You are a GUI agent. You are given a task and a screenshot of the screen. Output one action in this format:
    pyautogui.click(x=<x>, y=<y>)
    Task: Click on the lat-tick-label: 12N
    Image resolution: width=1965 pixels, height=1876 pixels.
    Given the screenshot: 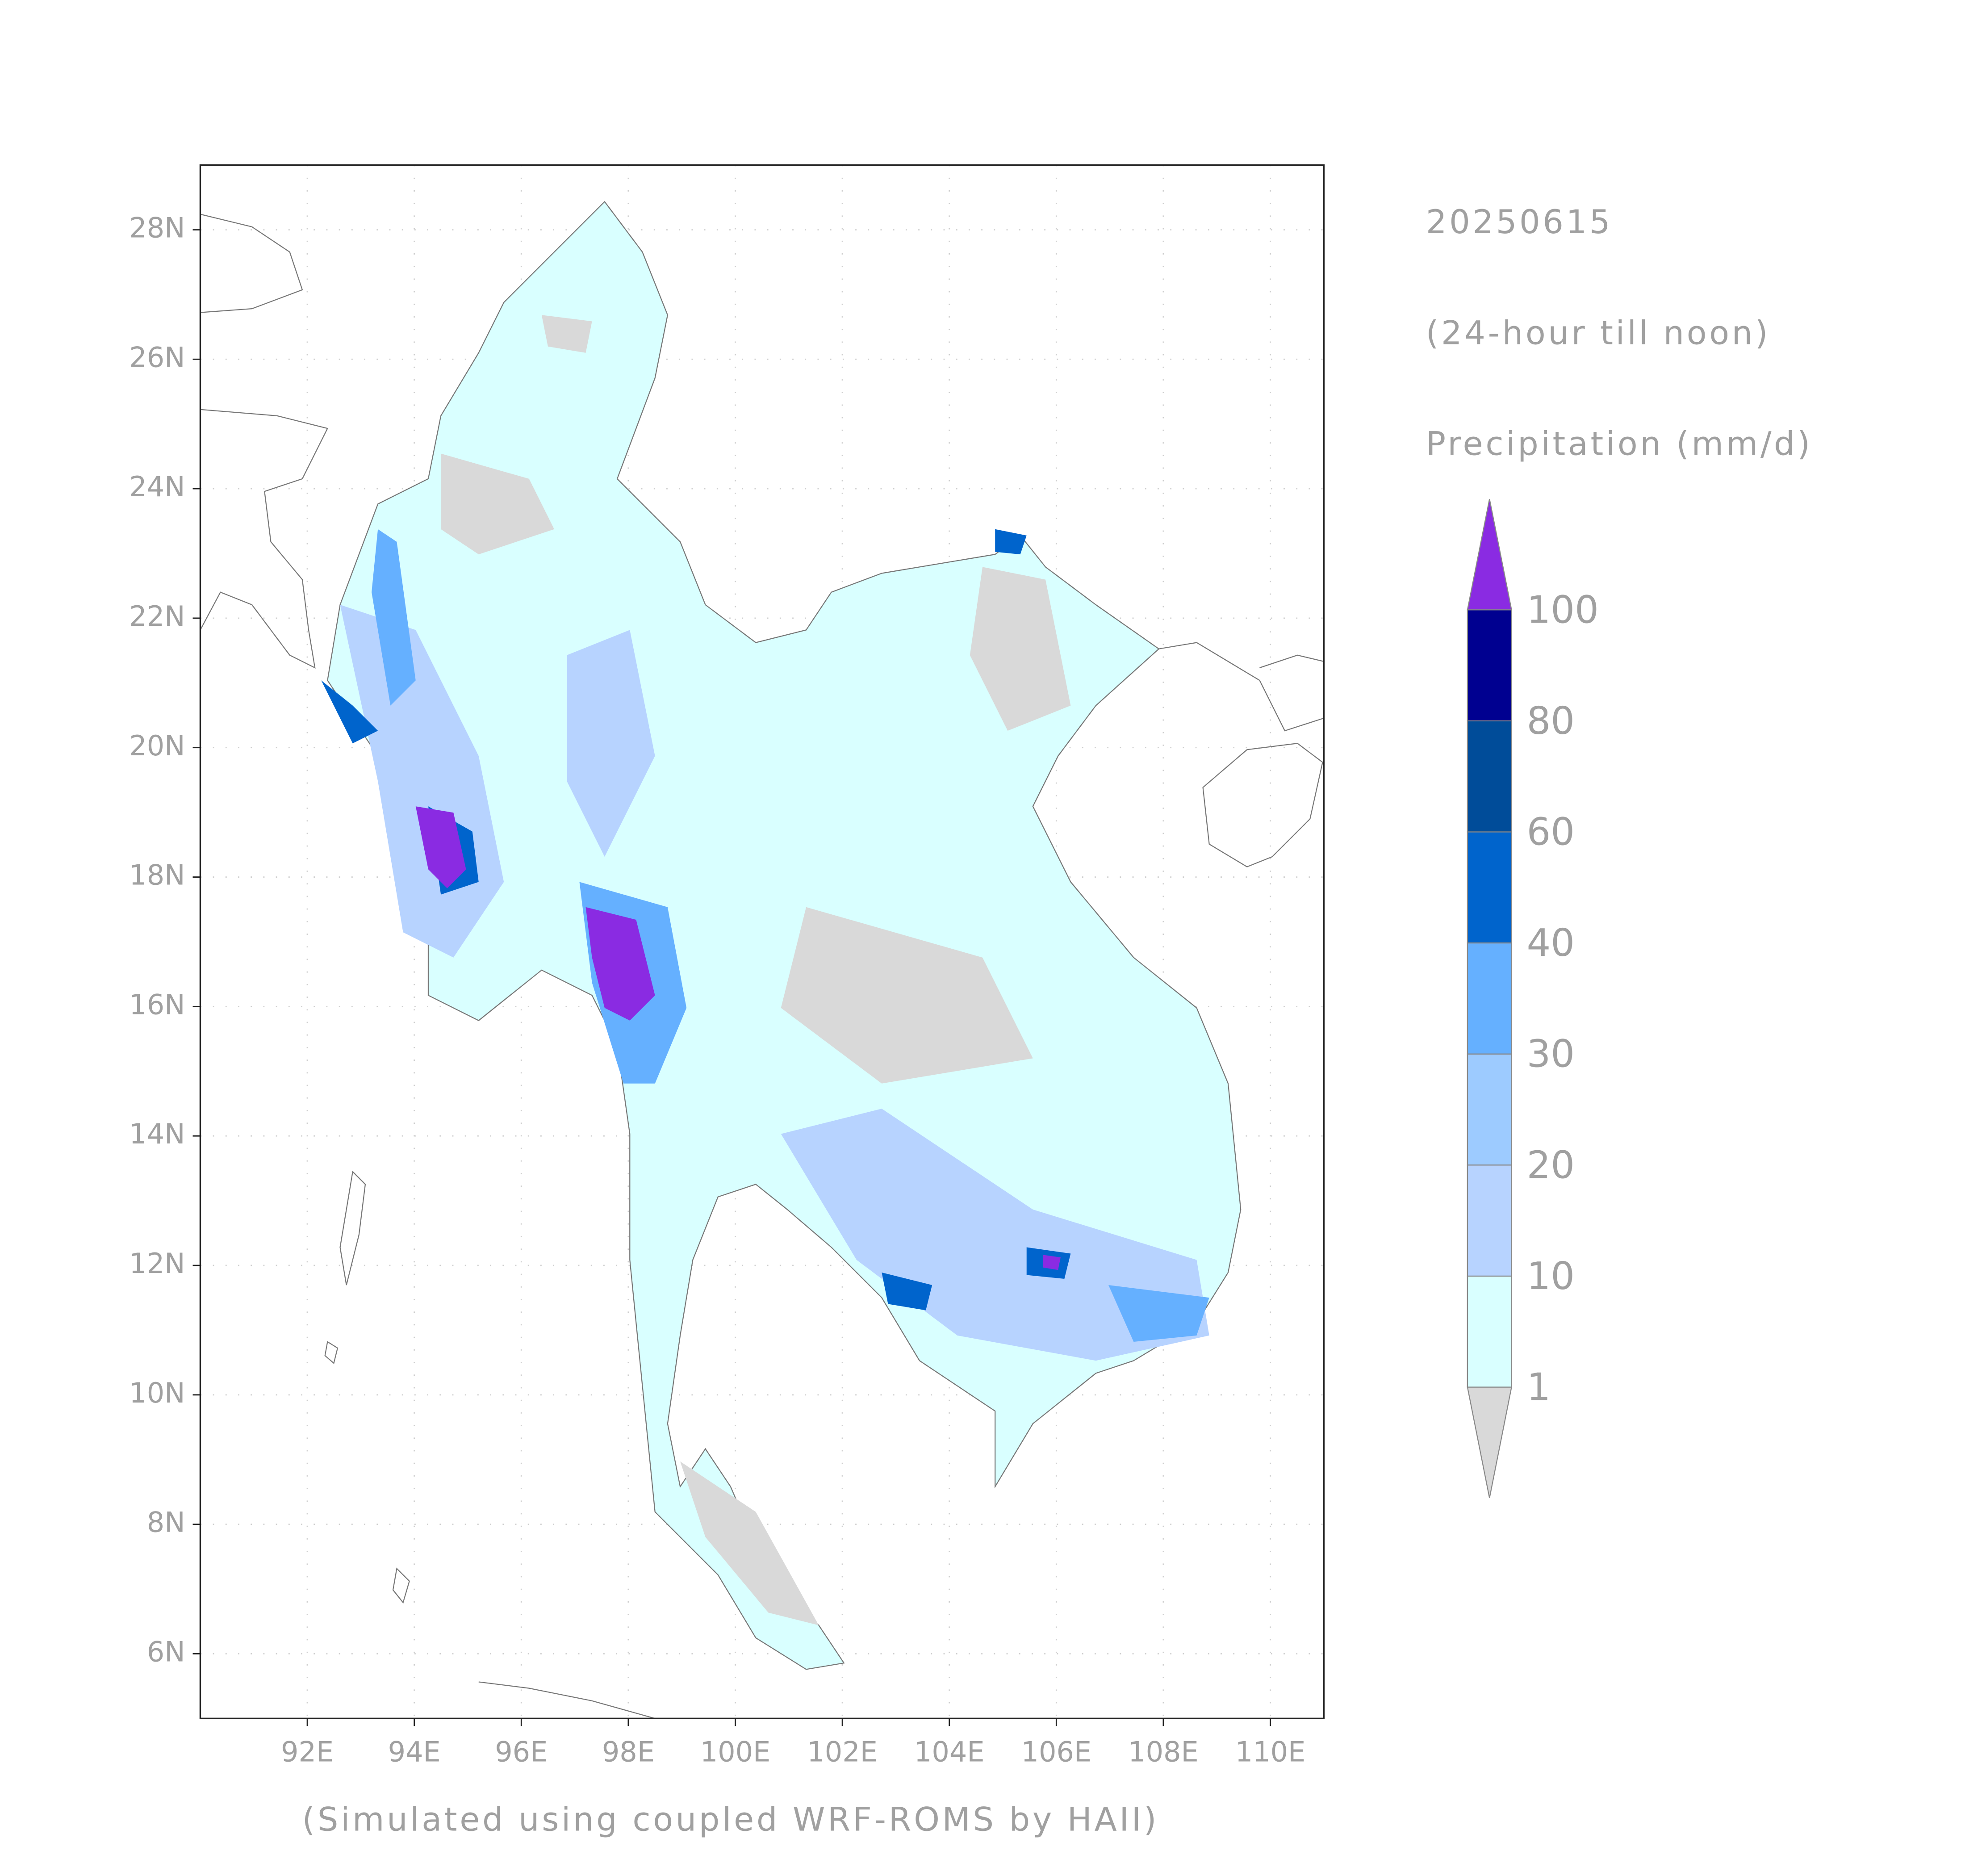 What is the action you would take?
    pyautogui.click(x=157, y=1263)
    